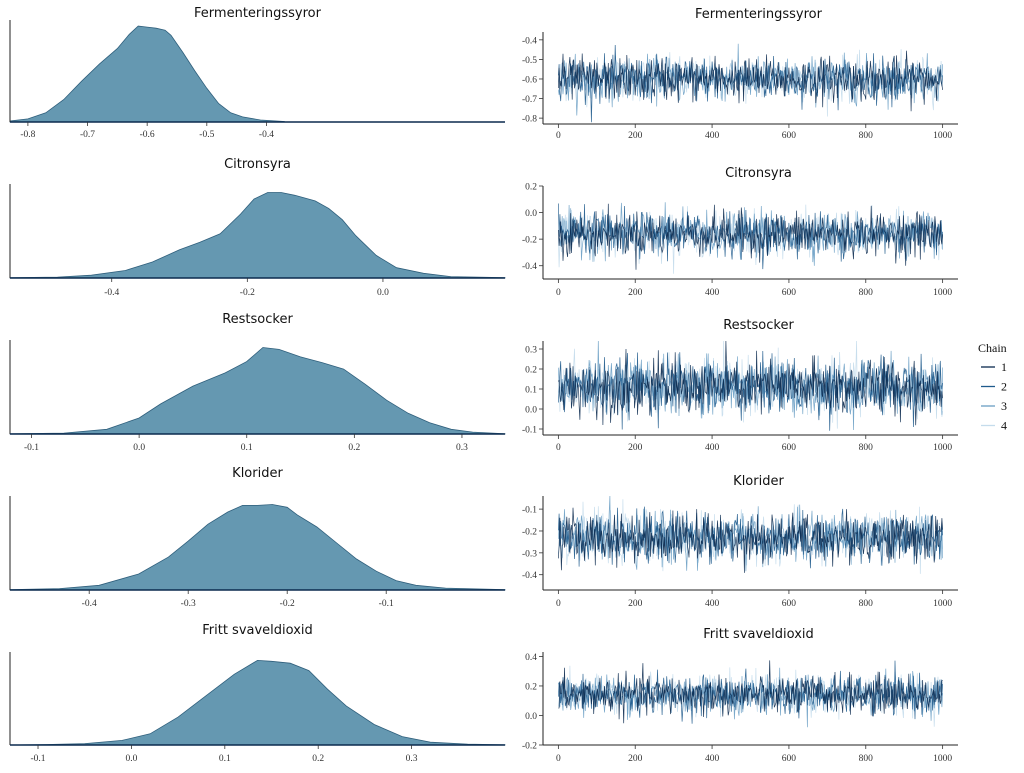 The image size is (1024, 773). What do you see at coordinates (257, 319) in the screenshot?
I see `density-title: Restsocker` at bounding box center [257, 319].